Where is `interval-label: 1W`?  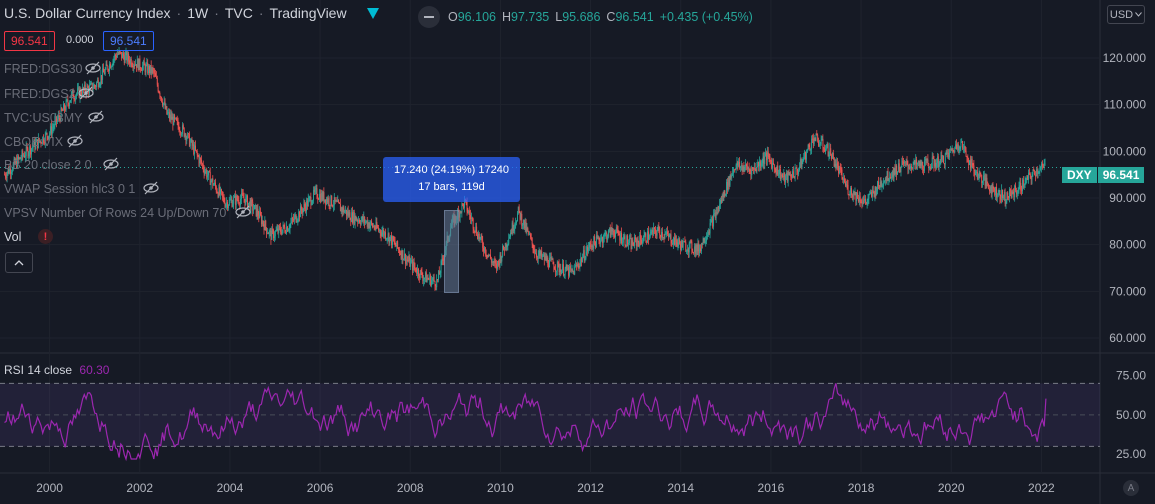
interval-label: 1W is located at coordinates (198, 13).